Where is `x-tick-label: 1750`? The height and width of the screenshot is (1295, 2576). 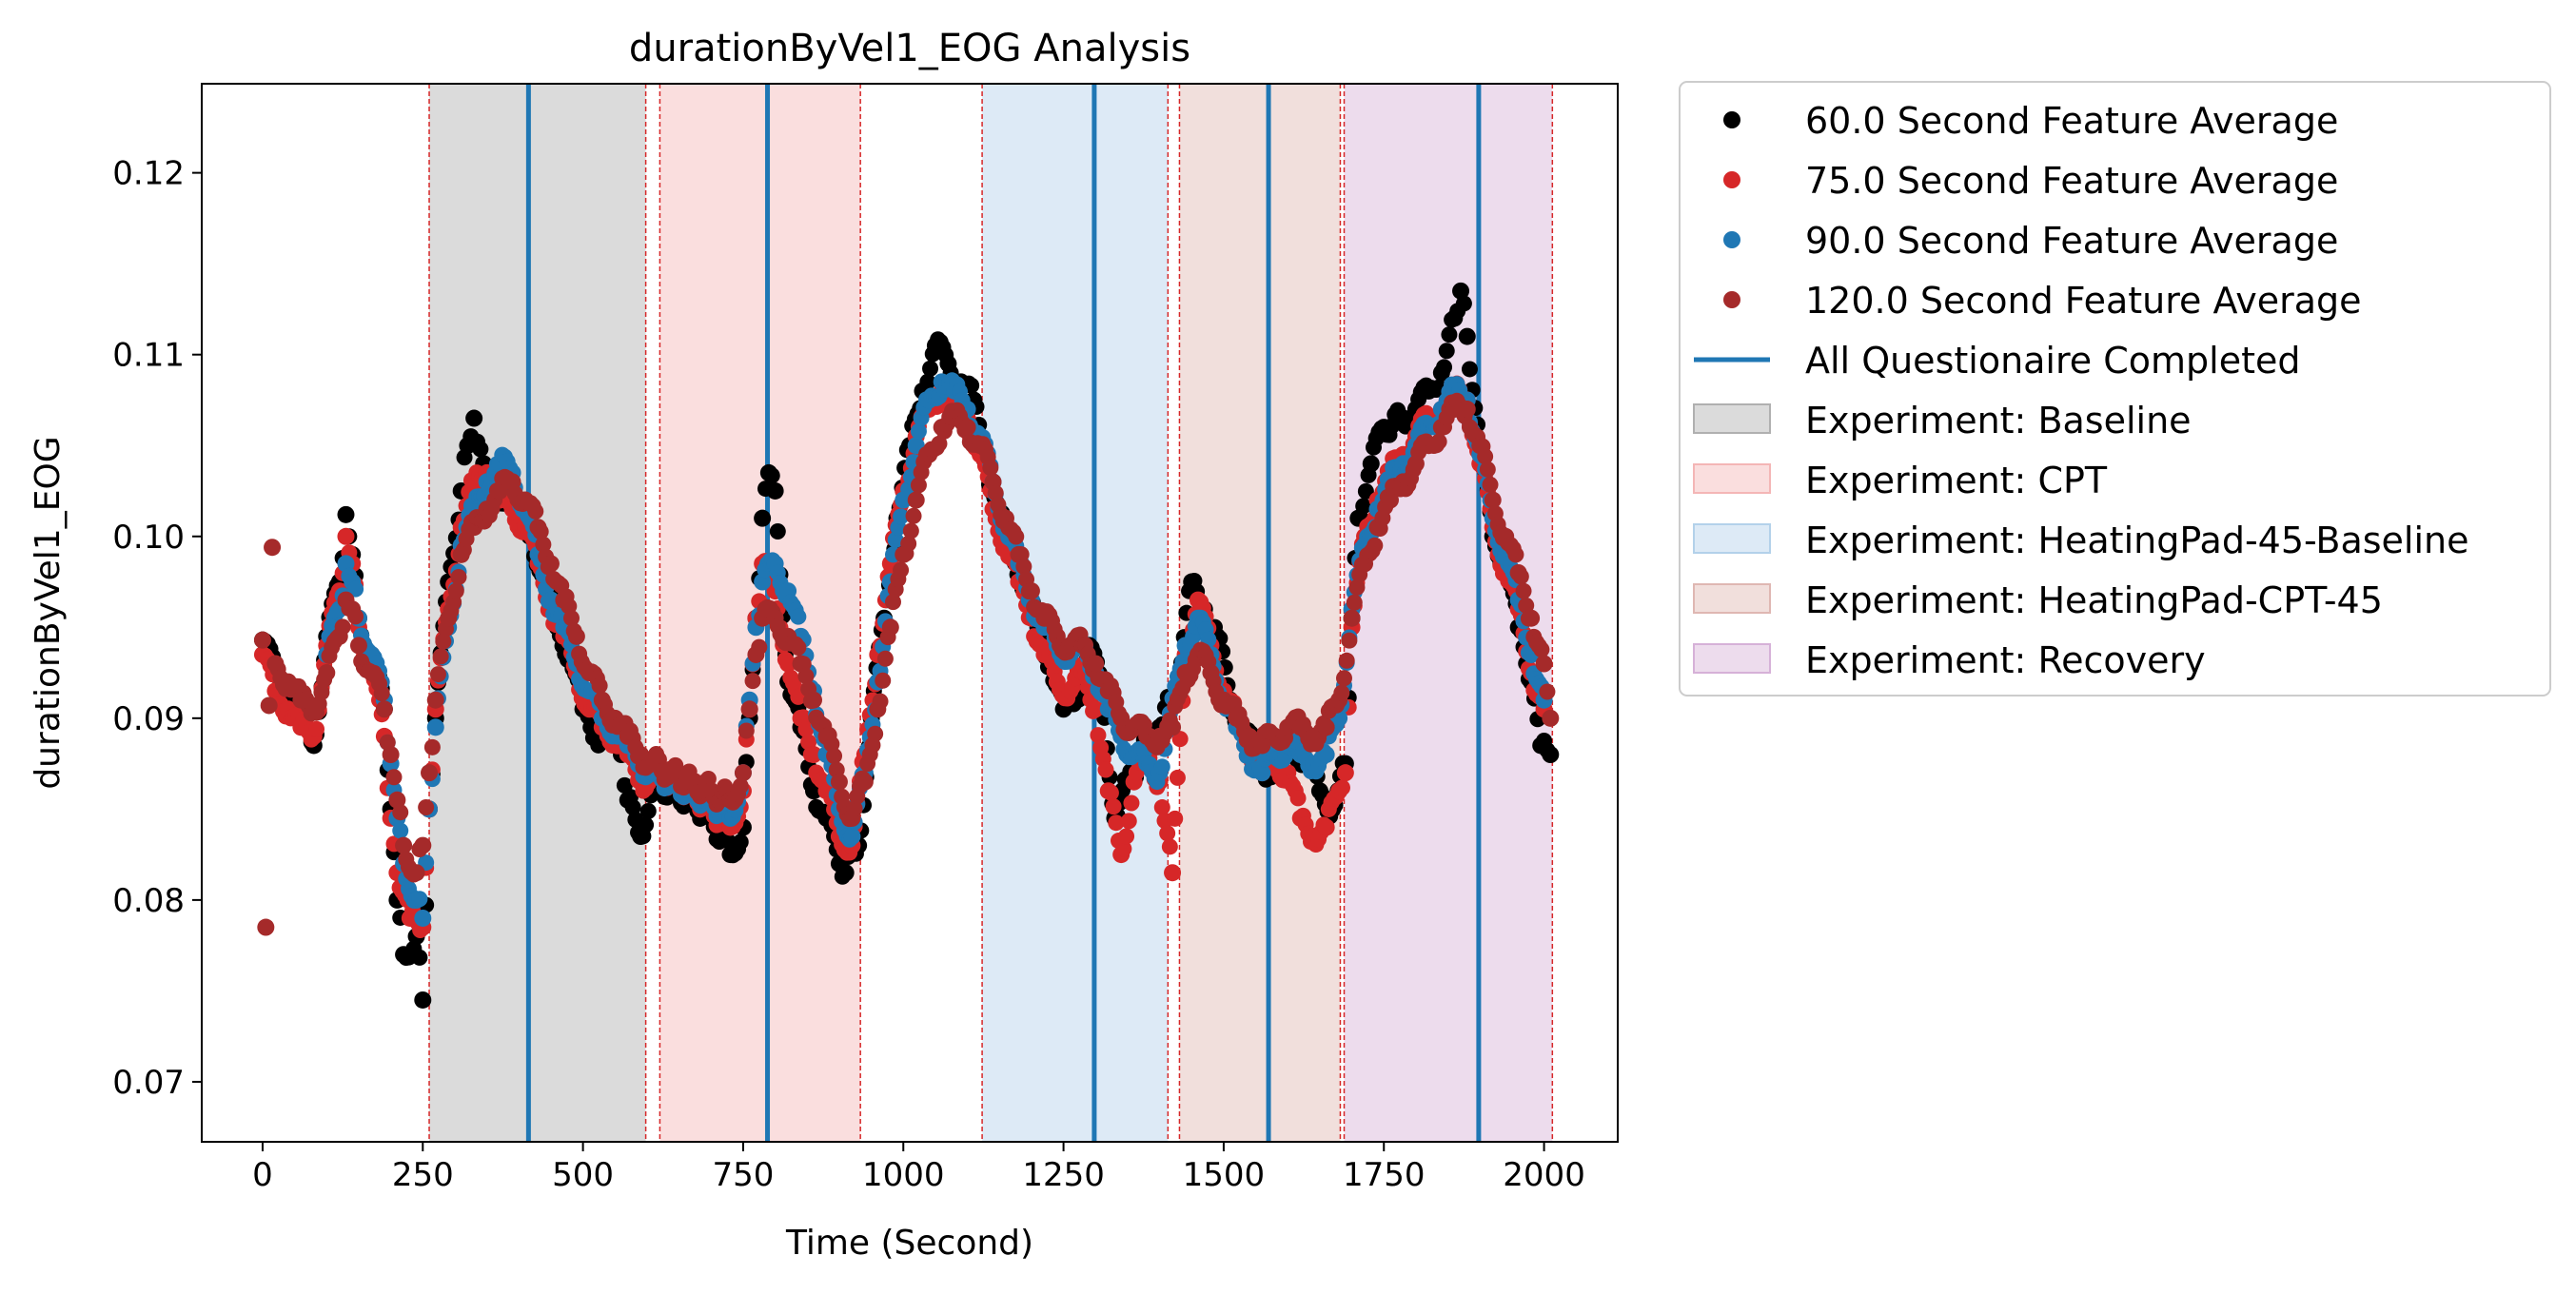 x-tick-label: 1750 is located at coordinates (1384, 1175).